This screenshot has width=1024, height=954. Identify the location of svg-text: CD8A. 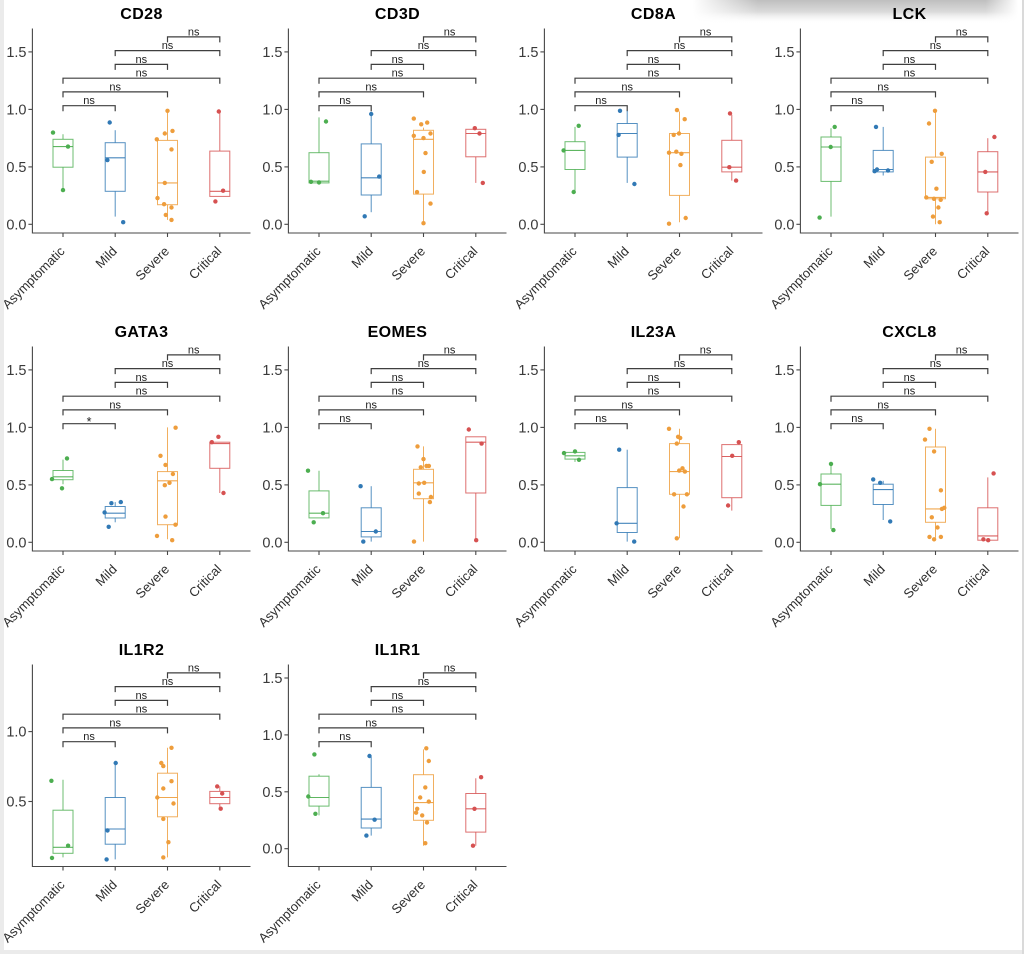
(653, 14).